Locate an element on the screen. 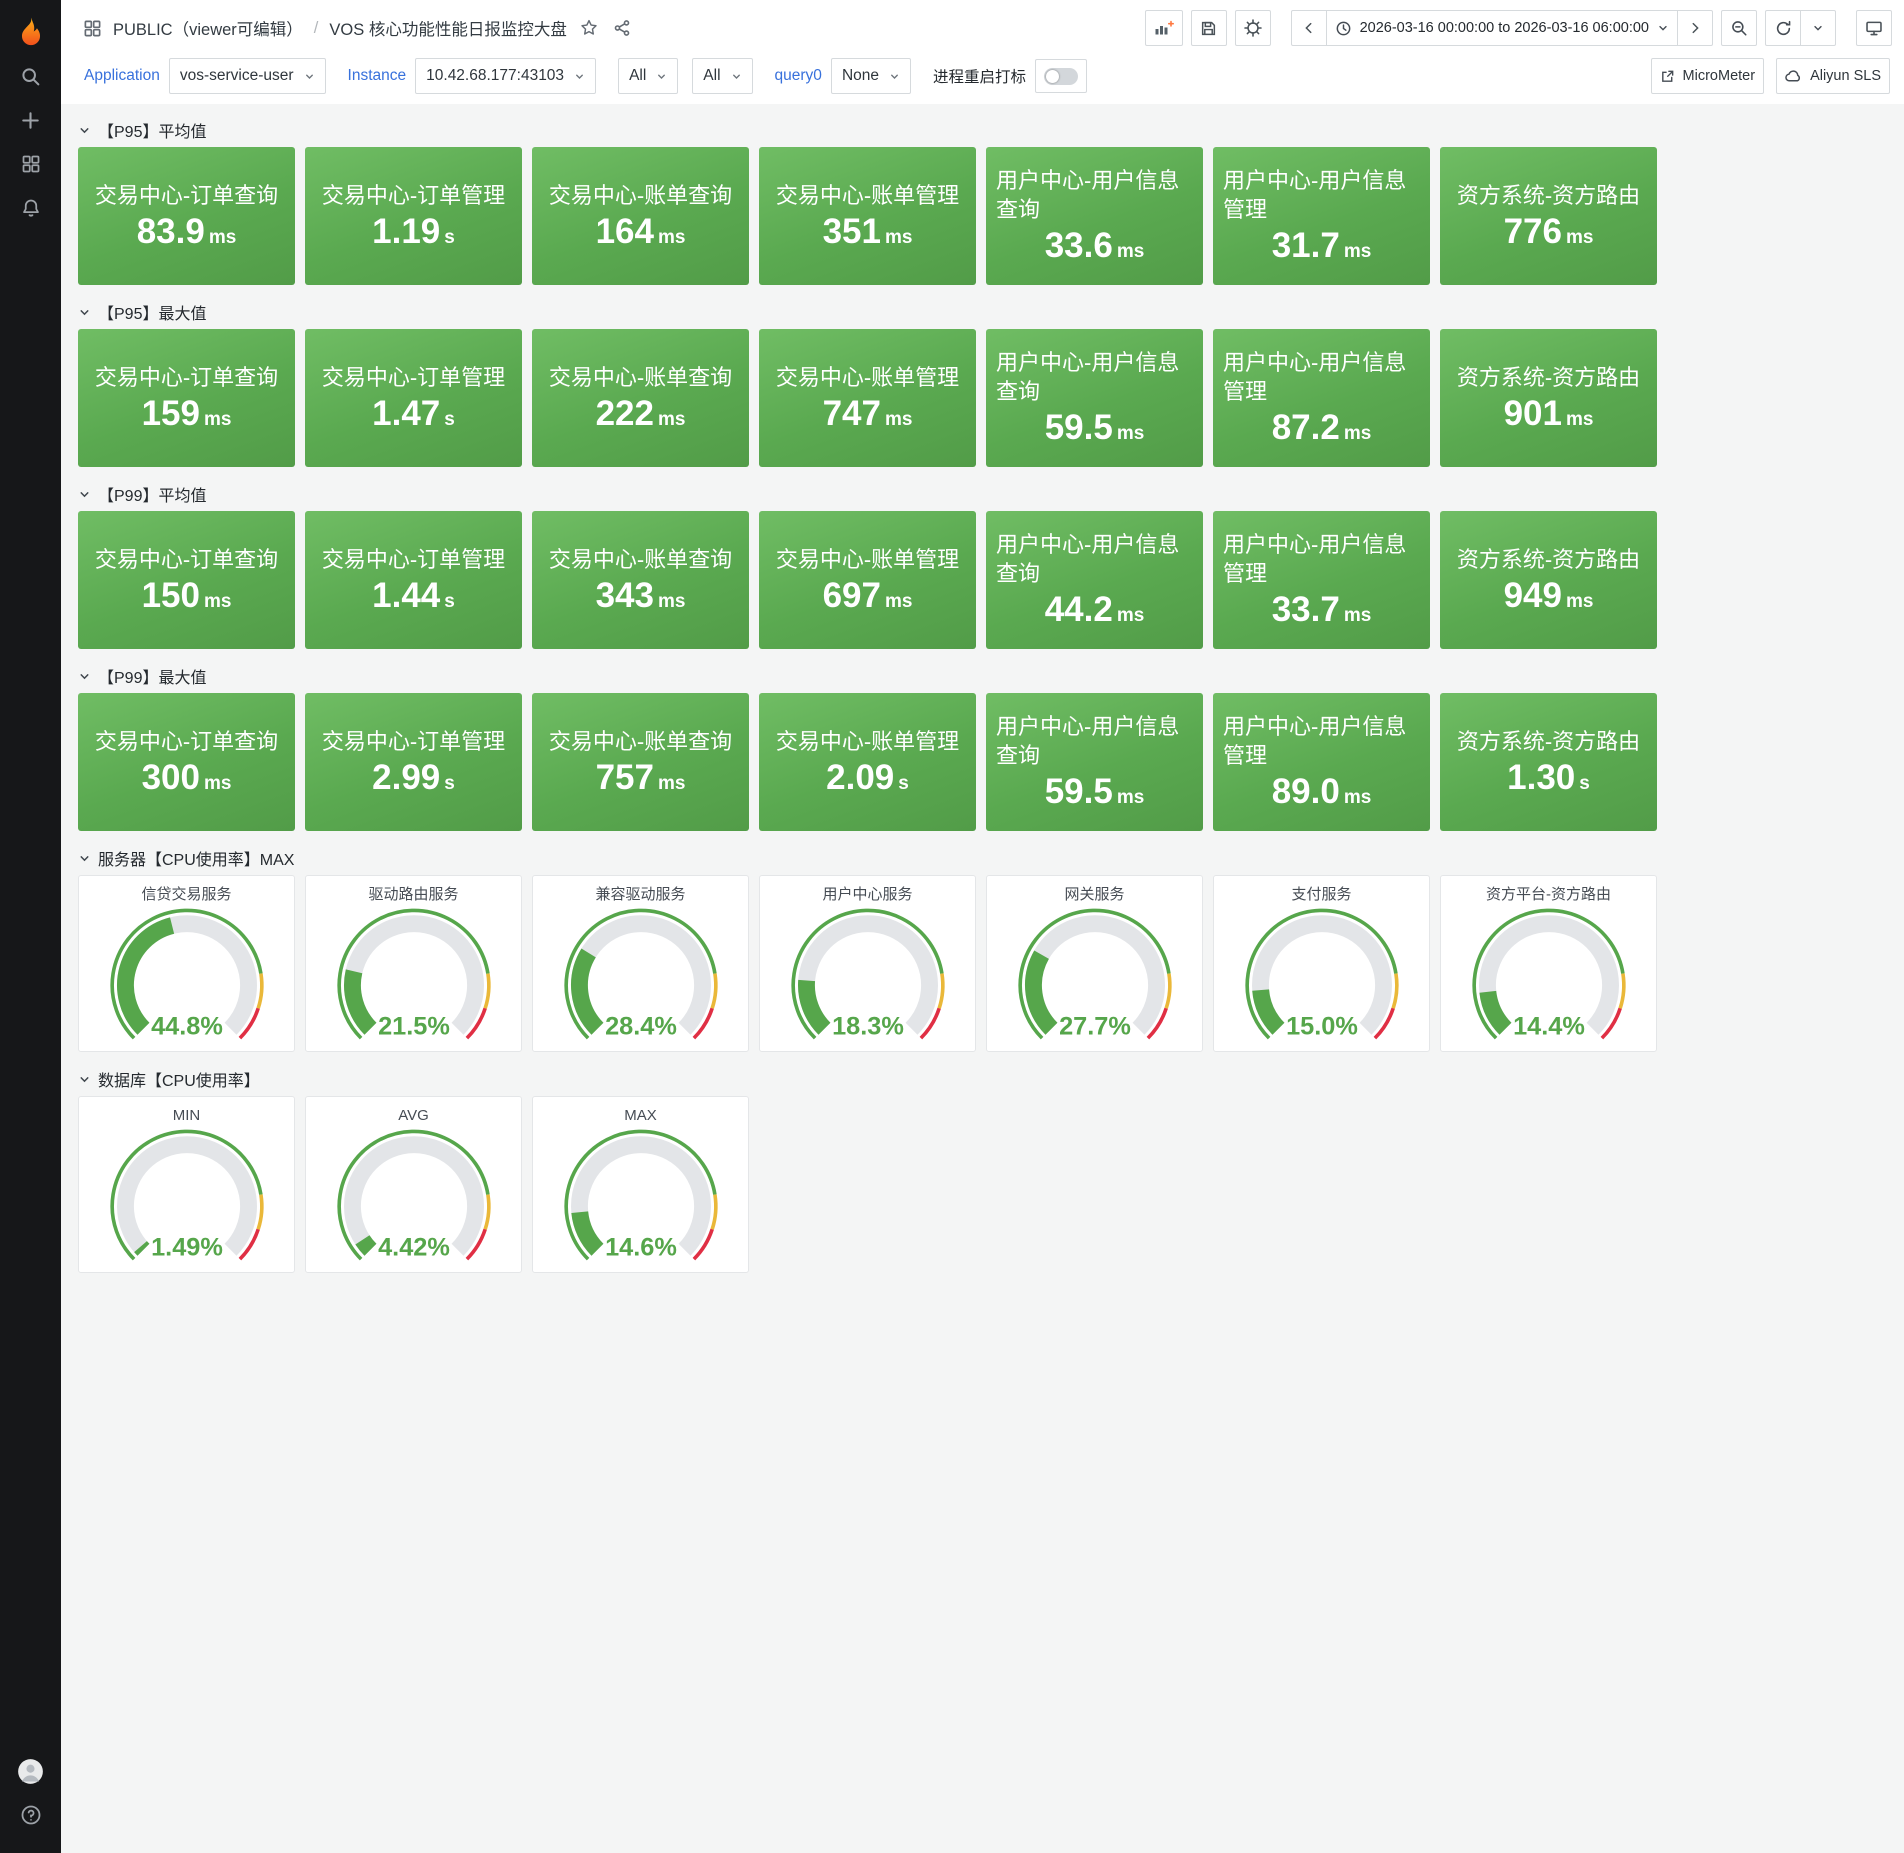 The width and height of the screenshot is (1904, 1853). gauge-panel: 用户中心服务 18.3% is located at coordinates (867, 963).